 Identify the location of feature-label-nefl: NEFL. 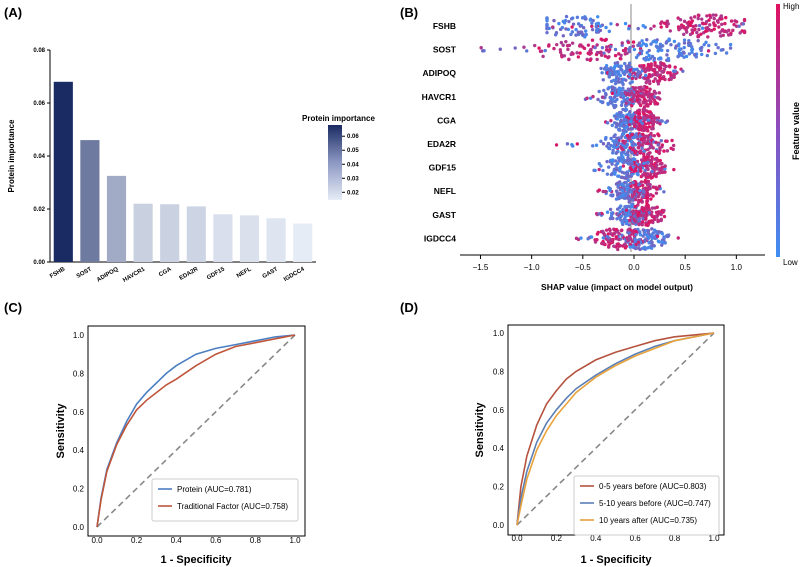
(445, 191).